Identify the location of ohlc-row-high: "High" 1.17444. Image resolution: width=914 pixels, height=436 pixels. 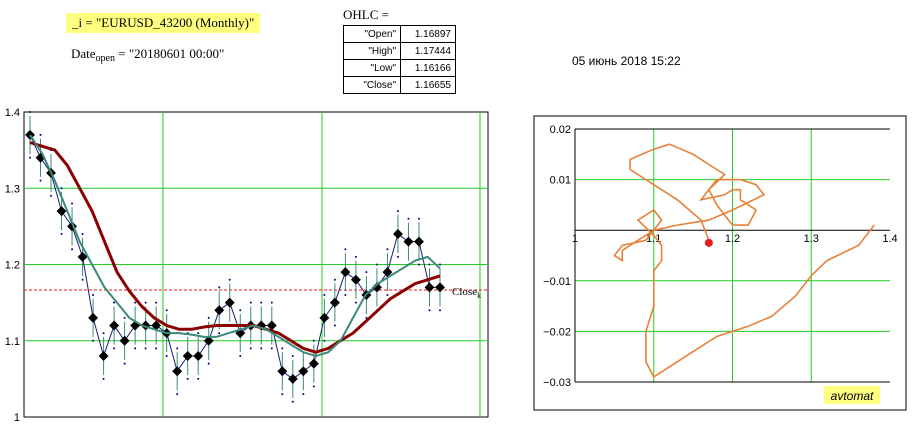
(399, 51).